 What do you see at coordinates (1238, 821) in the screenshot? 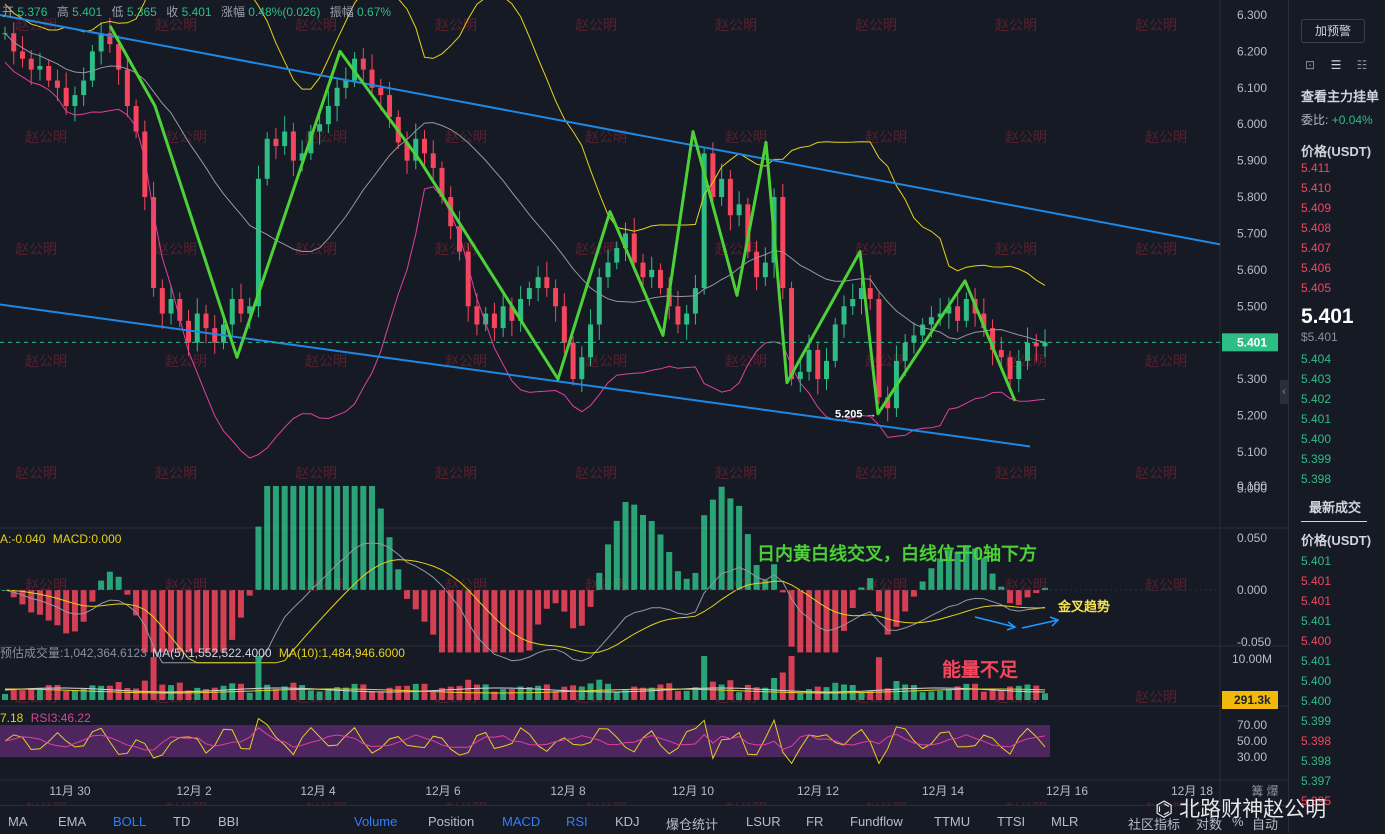
I see `percent-scale-button: %` at bounding box center [1238, 821].